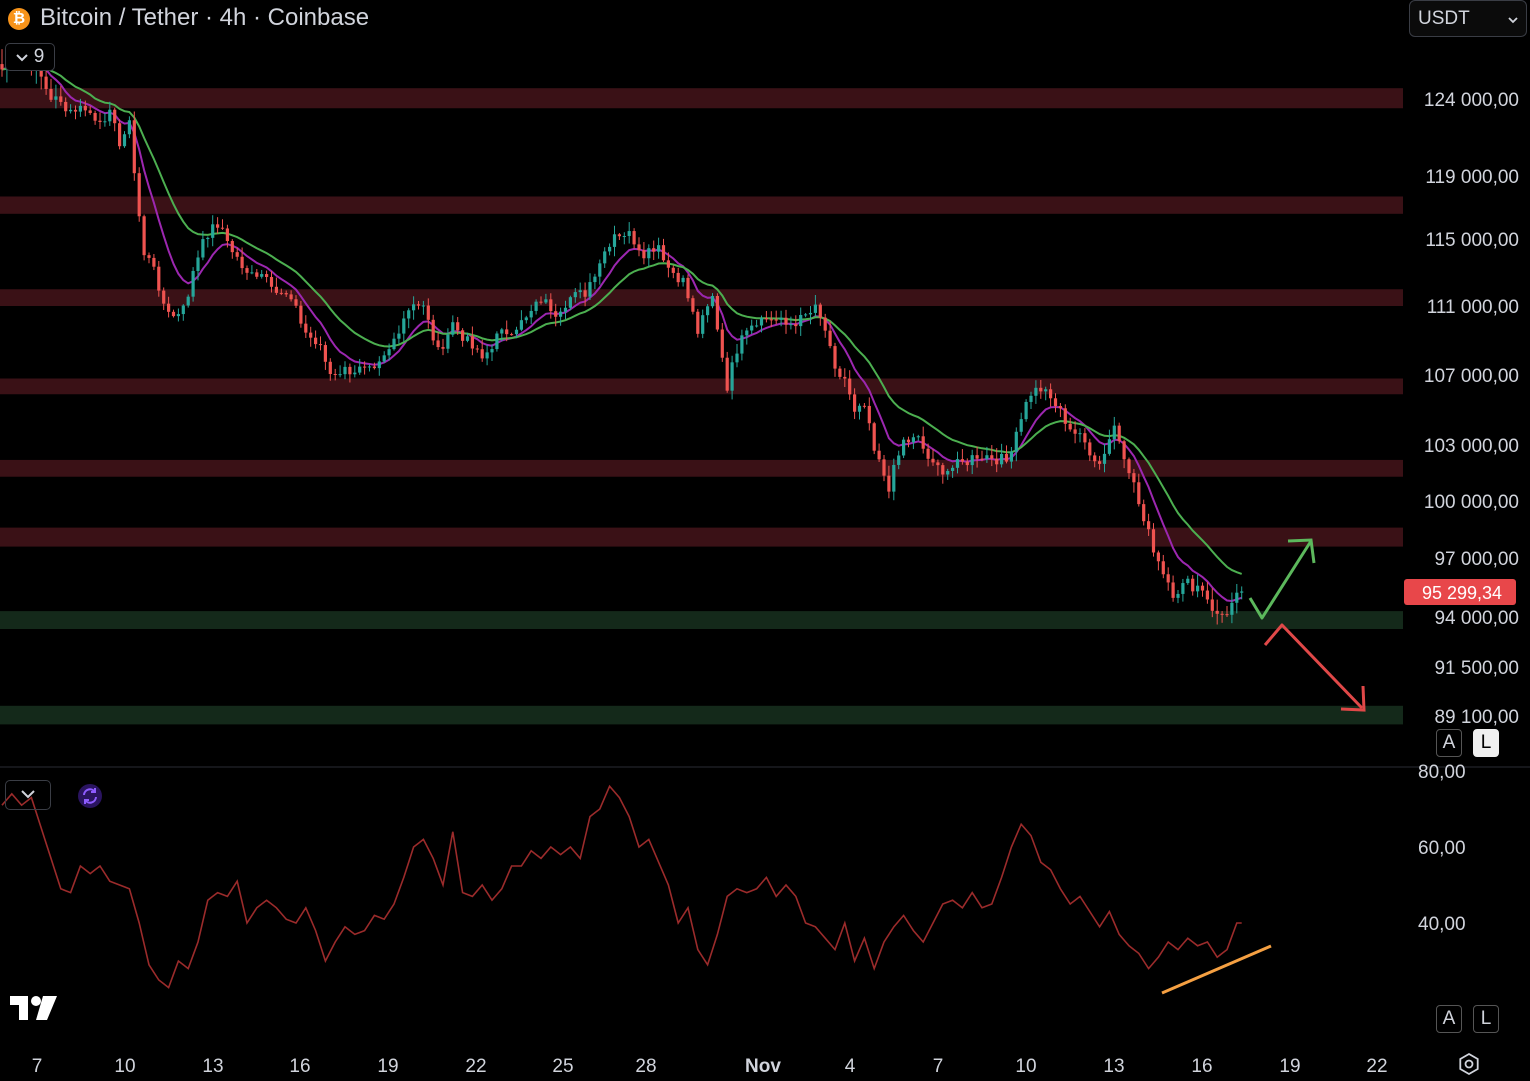 This screenshot has height=1081, width=1530. Describe the element at coordinates (90, 796) in the screenshot. I see `sync-icon` at that location.